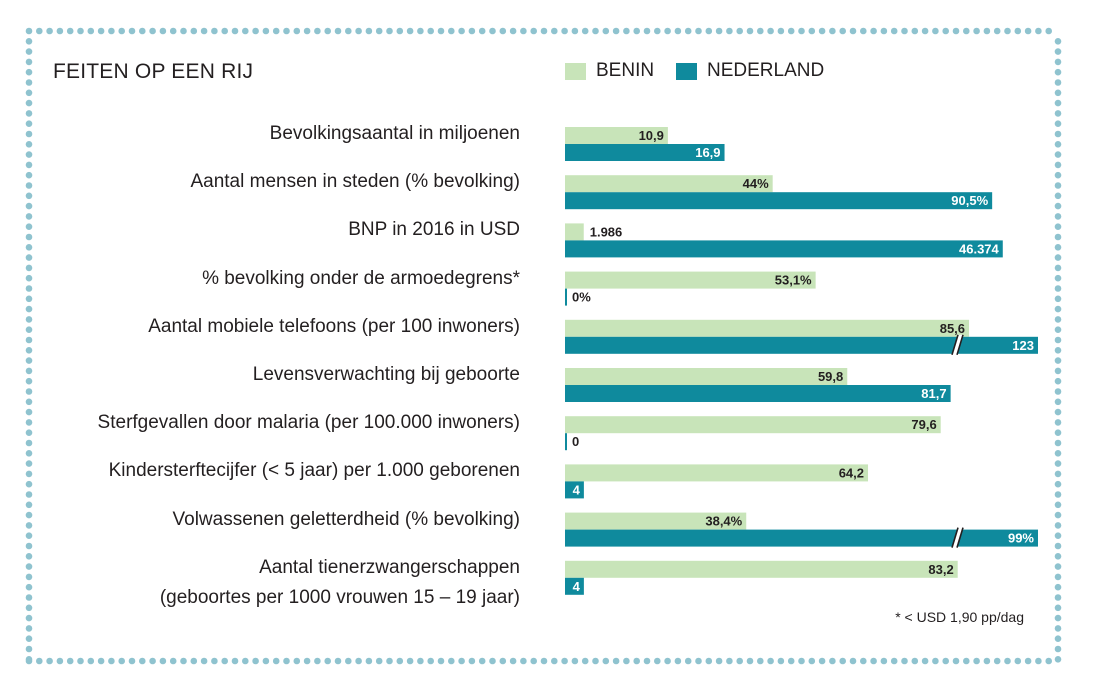 This screenshot has width=1100, height=699. Describe the element at coordinates (153, 71) in the screenshot. I see `chart-title: FEITEN OP EEN RIJ` at that location.